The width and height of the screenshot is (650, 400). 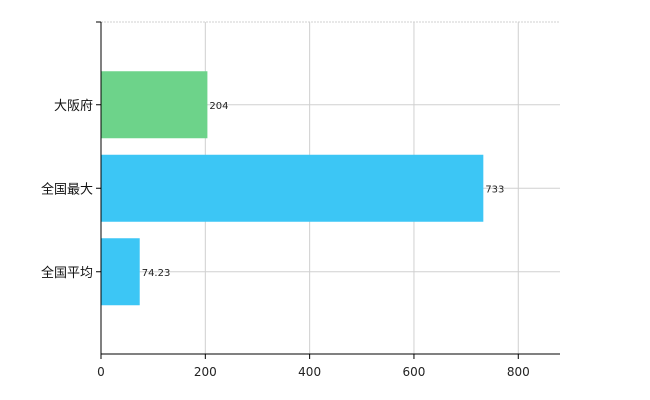 What do you see at coordinates (218, 106) in the screenshot?
I see `data-label: 204` at bounding box center [218, 106].